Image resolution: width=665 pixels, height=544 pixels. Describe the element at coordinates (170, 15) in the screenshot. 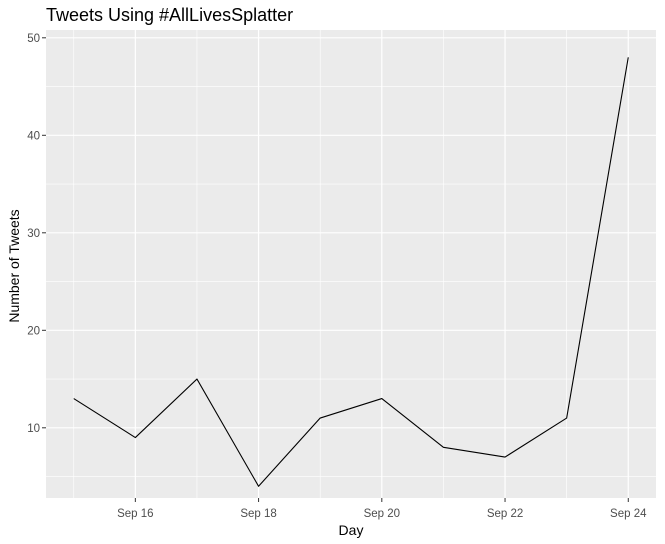

I see `chart-title: Tweets Using #AllLivesSplatter` at that location.